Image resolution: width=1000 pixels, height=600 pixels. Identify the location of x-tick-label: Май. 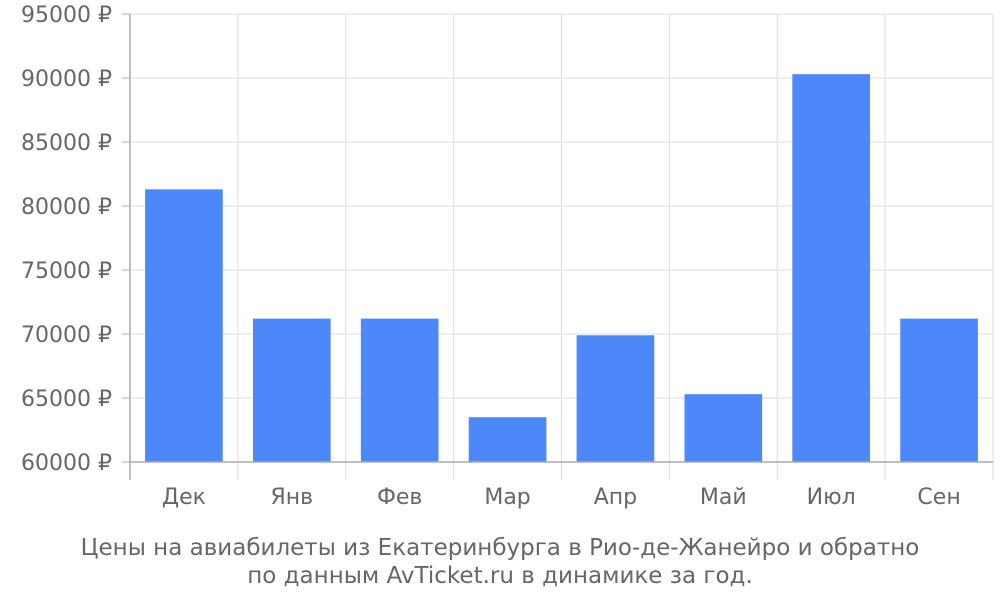
(723, 497).